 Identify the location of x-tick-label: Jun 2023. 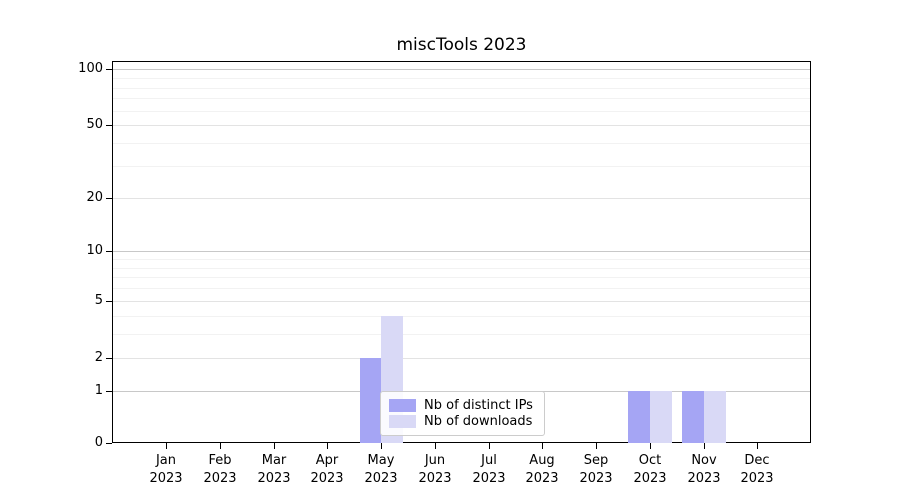
(435, 470).